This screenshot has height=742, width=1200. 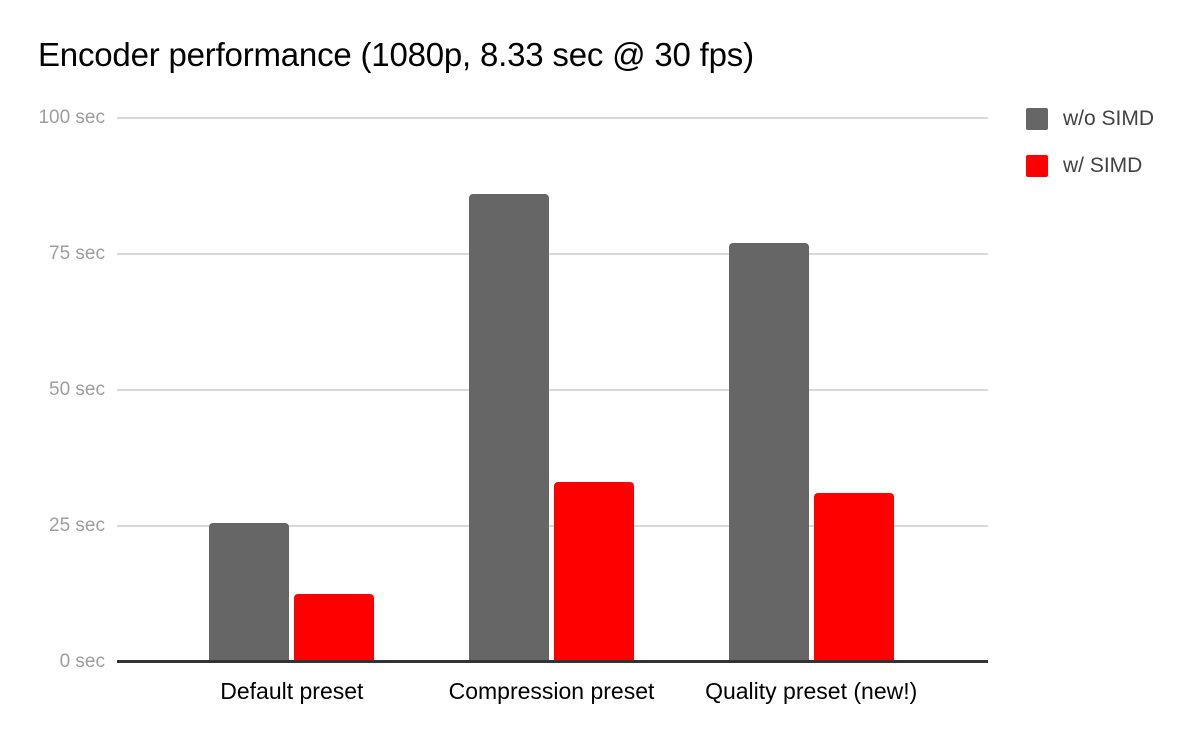 What do you see at coordinates (82, 661) in the screenshot?
I see `y-axis-tick-label: 0 sec` at bounding box center [82, 661].